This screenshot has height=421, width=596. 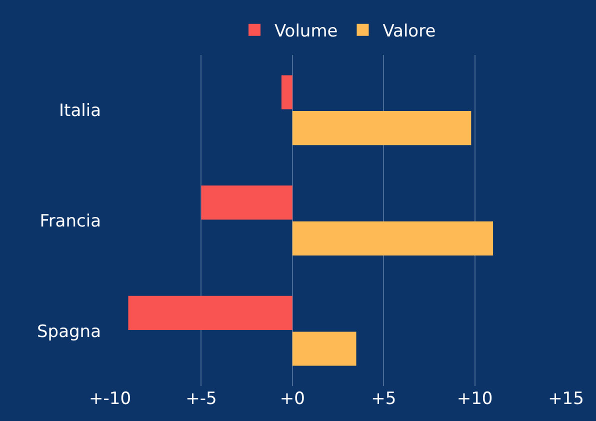 I want to click on x-tick-label: +-10, so click(x=110, y=399).